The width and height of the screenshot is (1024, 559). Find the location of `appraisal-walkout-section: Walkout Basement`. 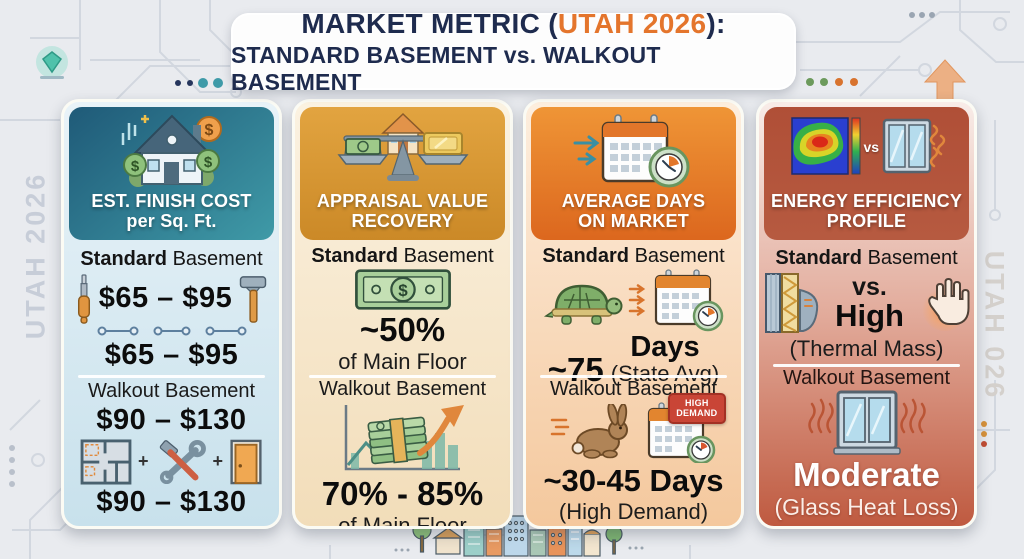

appraisal-walkout-section: Walkout Basement is located at coordinates (402, 453).